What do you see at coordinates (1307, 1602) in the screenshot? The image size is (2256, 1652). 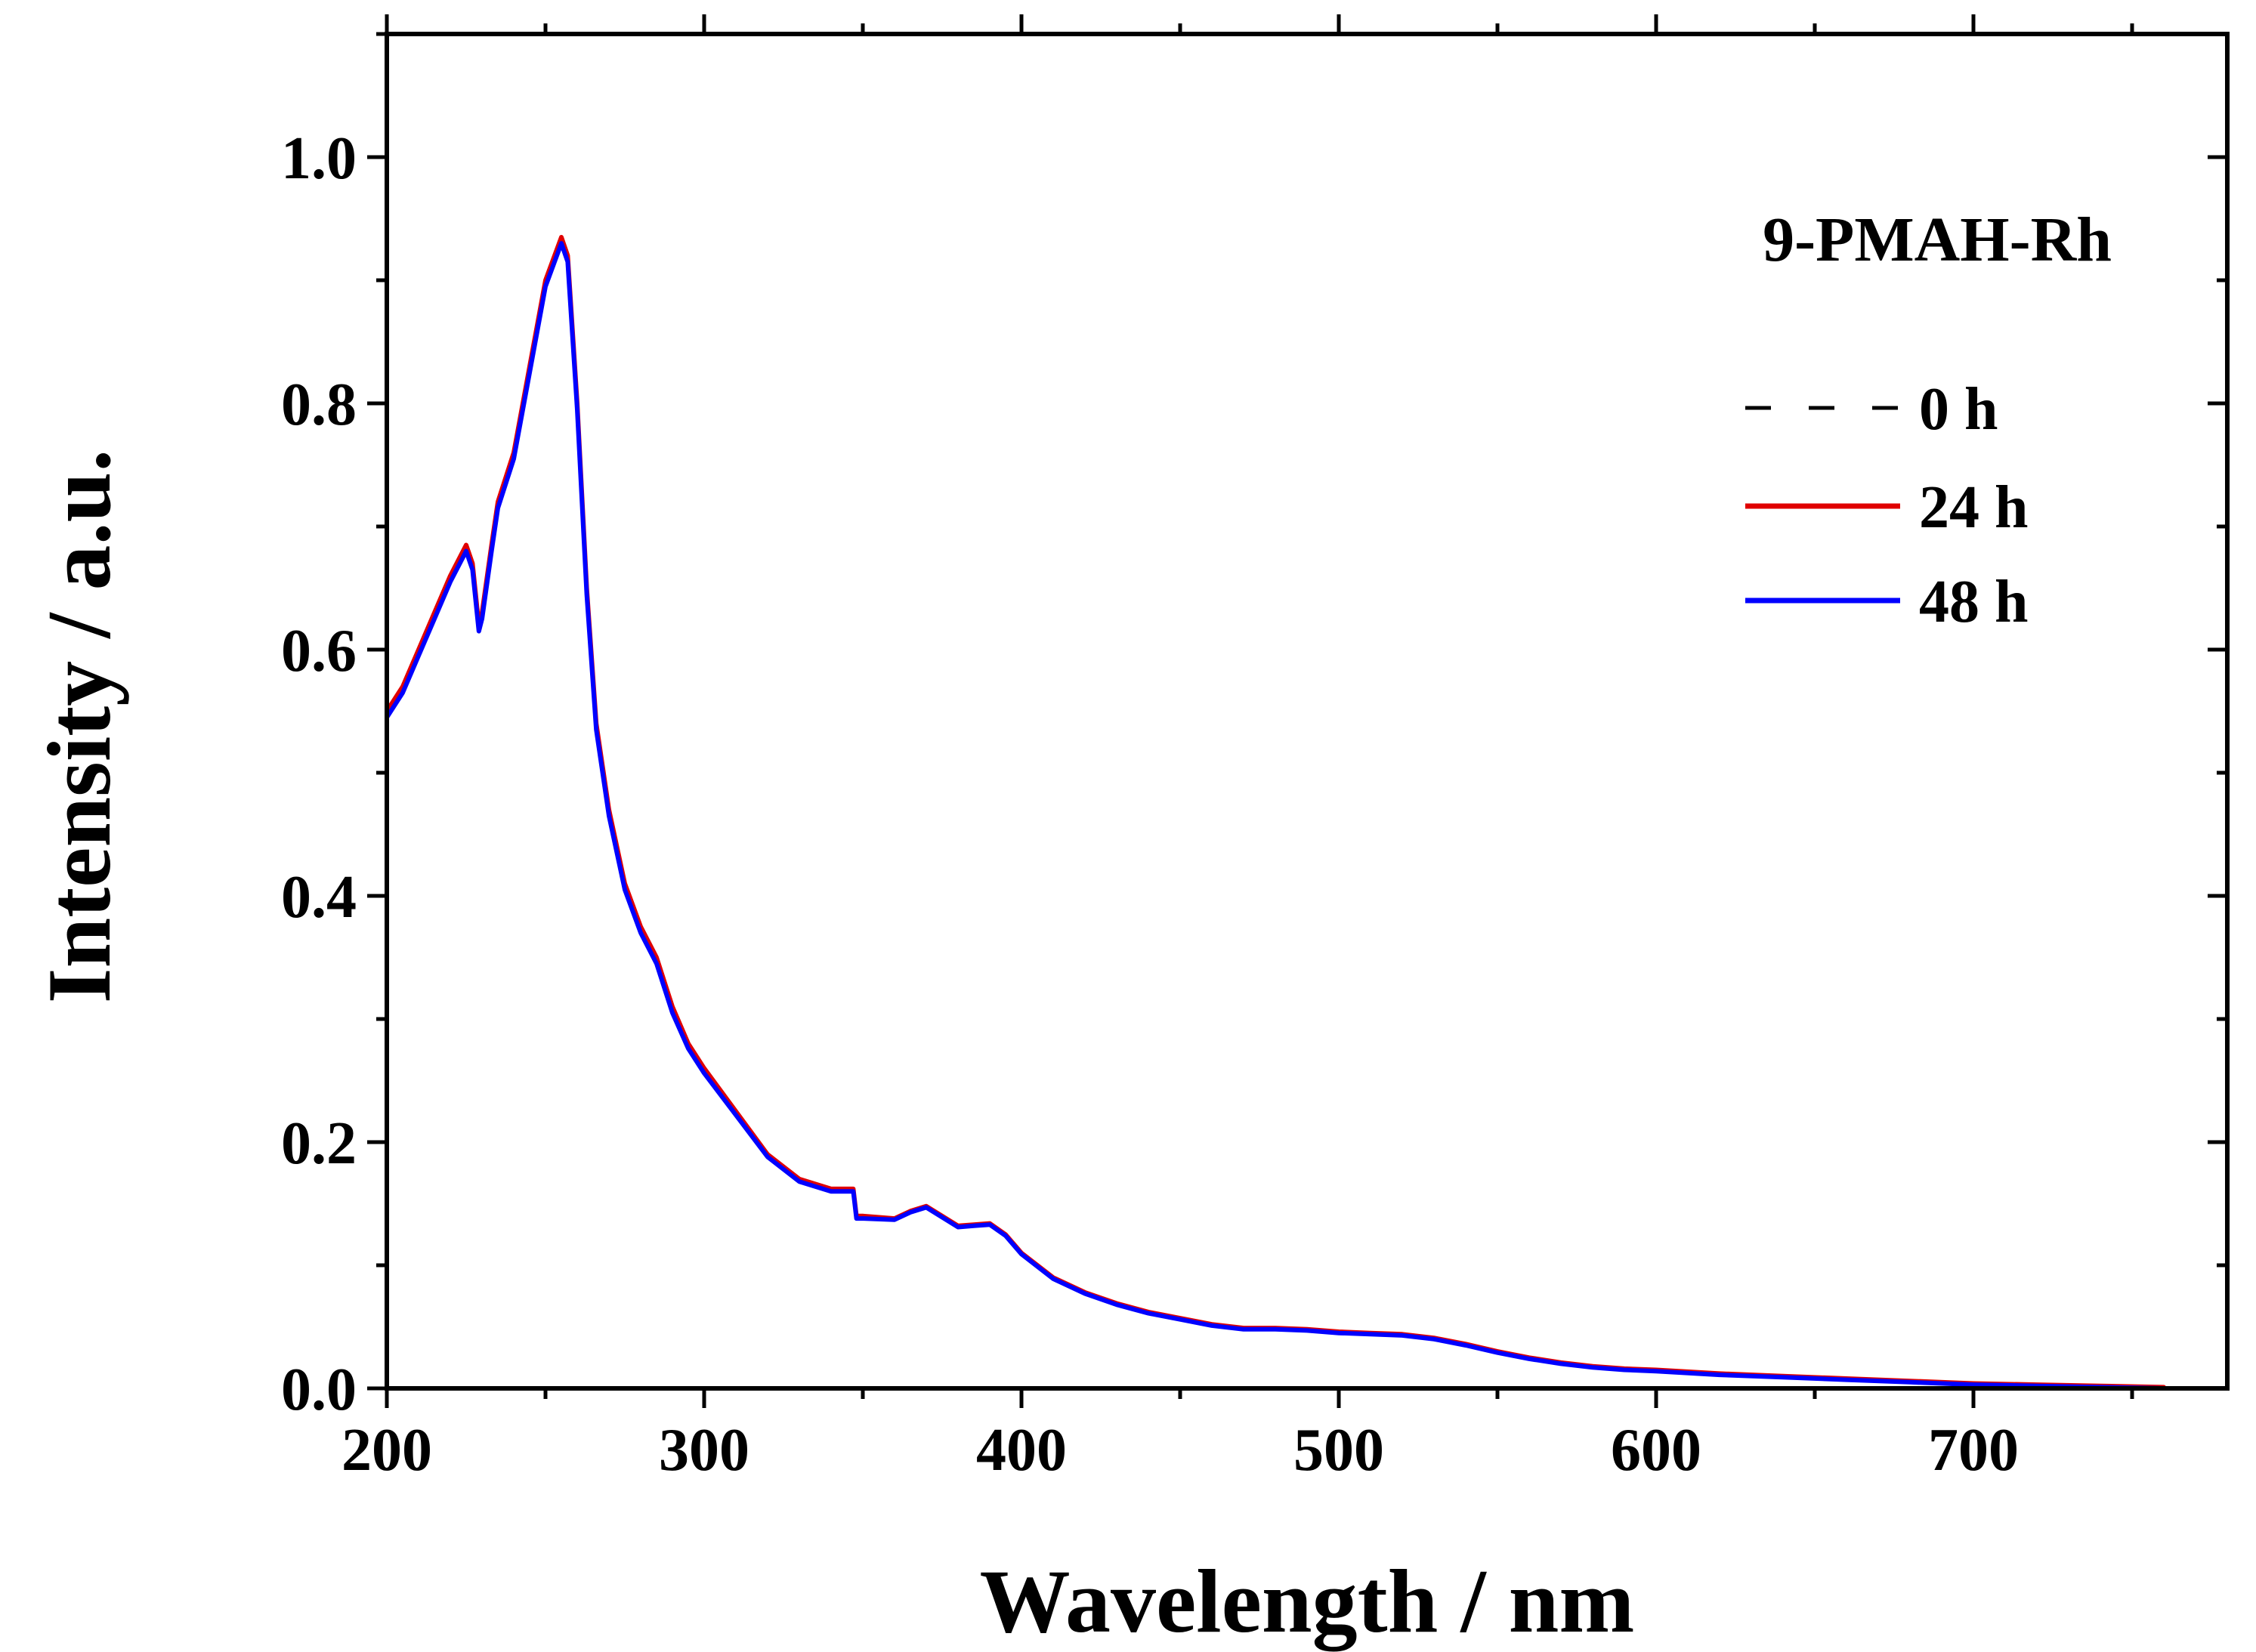 I see `x-axis-title: Wavelength / nm` at bounding box center [1307, 1602].